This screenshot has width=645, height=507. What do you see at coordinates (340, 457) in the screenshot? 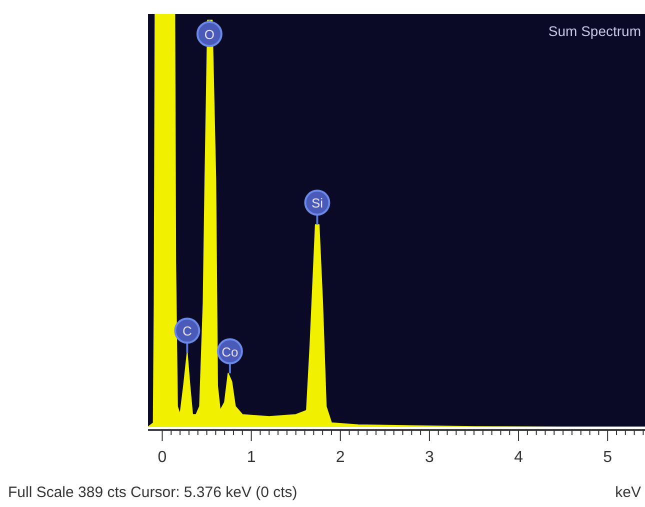
I see `x-tick-label: 2` at bounding box center [340, 457].